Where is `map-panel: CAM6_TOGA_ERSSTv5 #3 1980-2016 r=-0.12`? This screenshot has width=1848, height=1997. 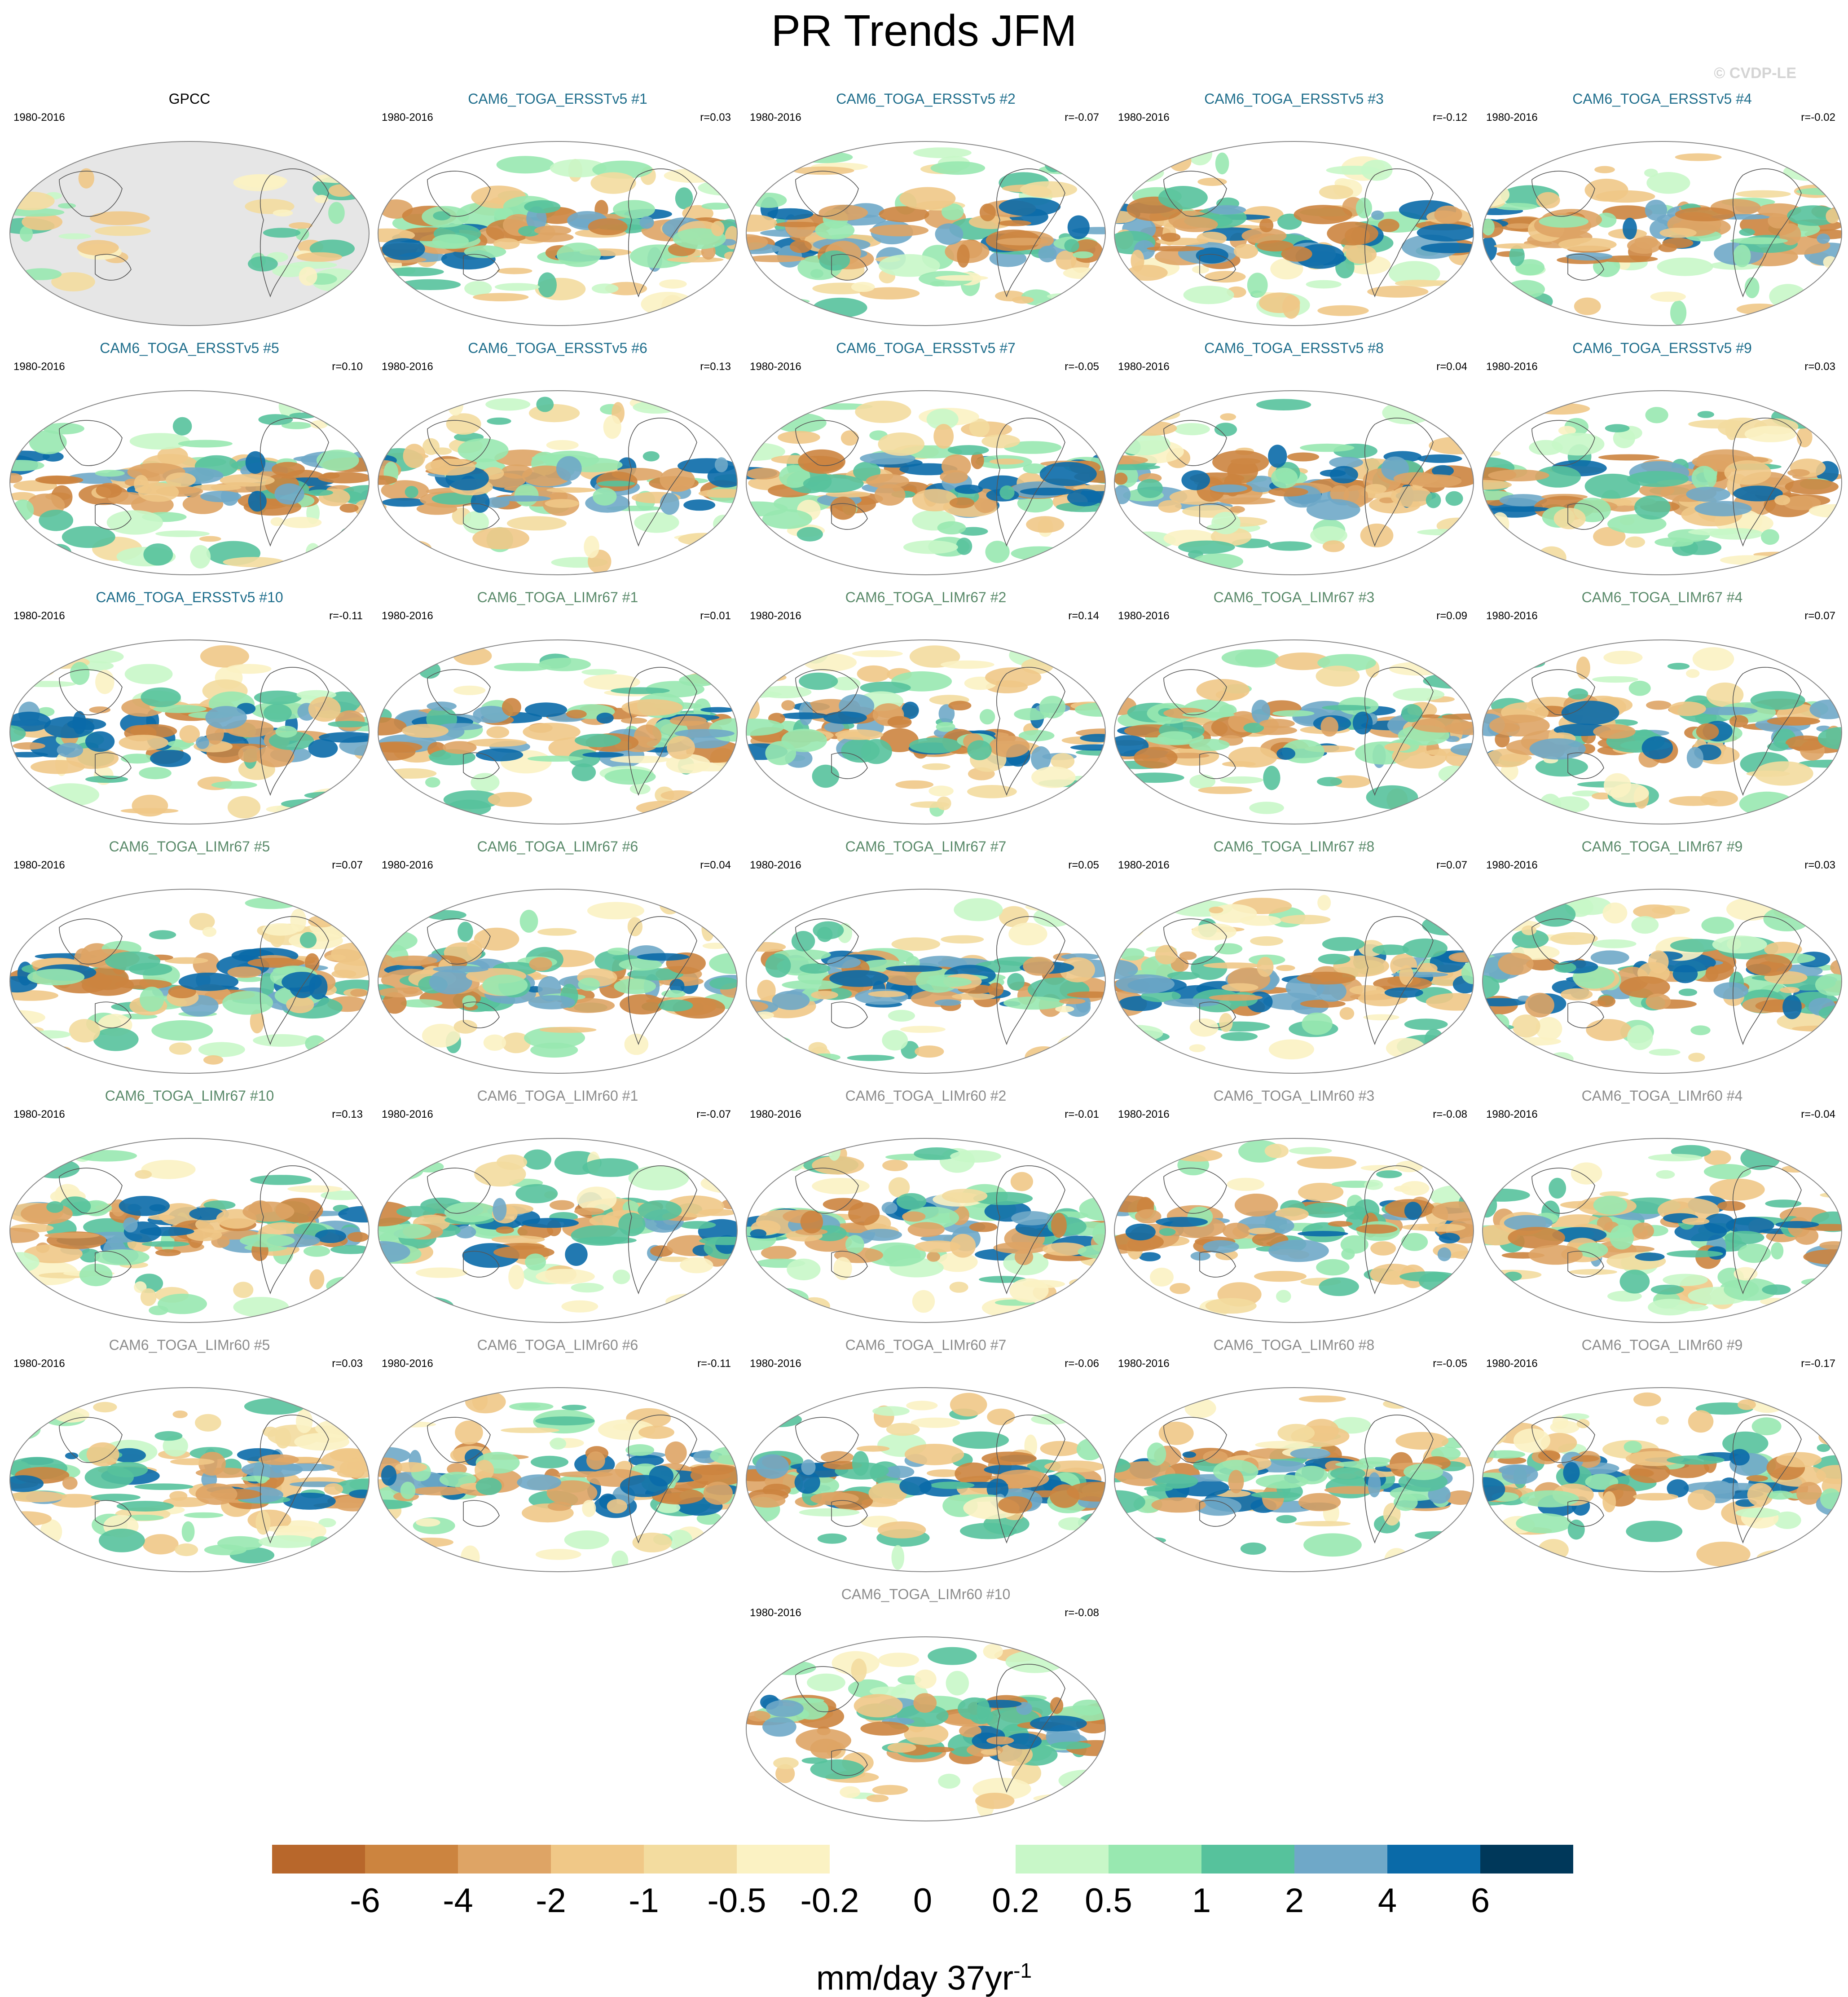 map-panel: CAM6_TOGA_ERSSTv5 #3 1980-2016 r=-0.12 is located at coordinates (1294, 210).